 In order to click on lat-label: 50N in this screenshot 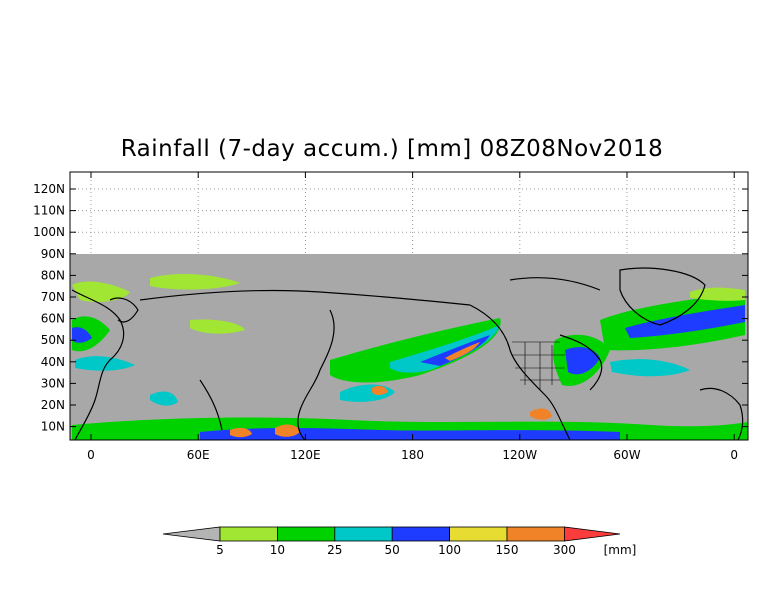, I will do `click(53, 340)`.